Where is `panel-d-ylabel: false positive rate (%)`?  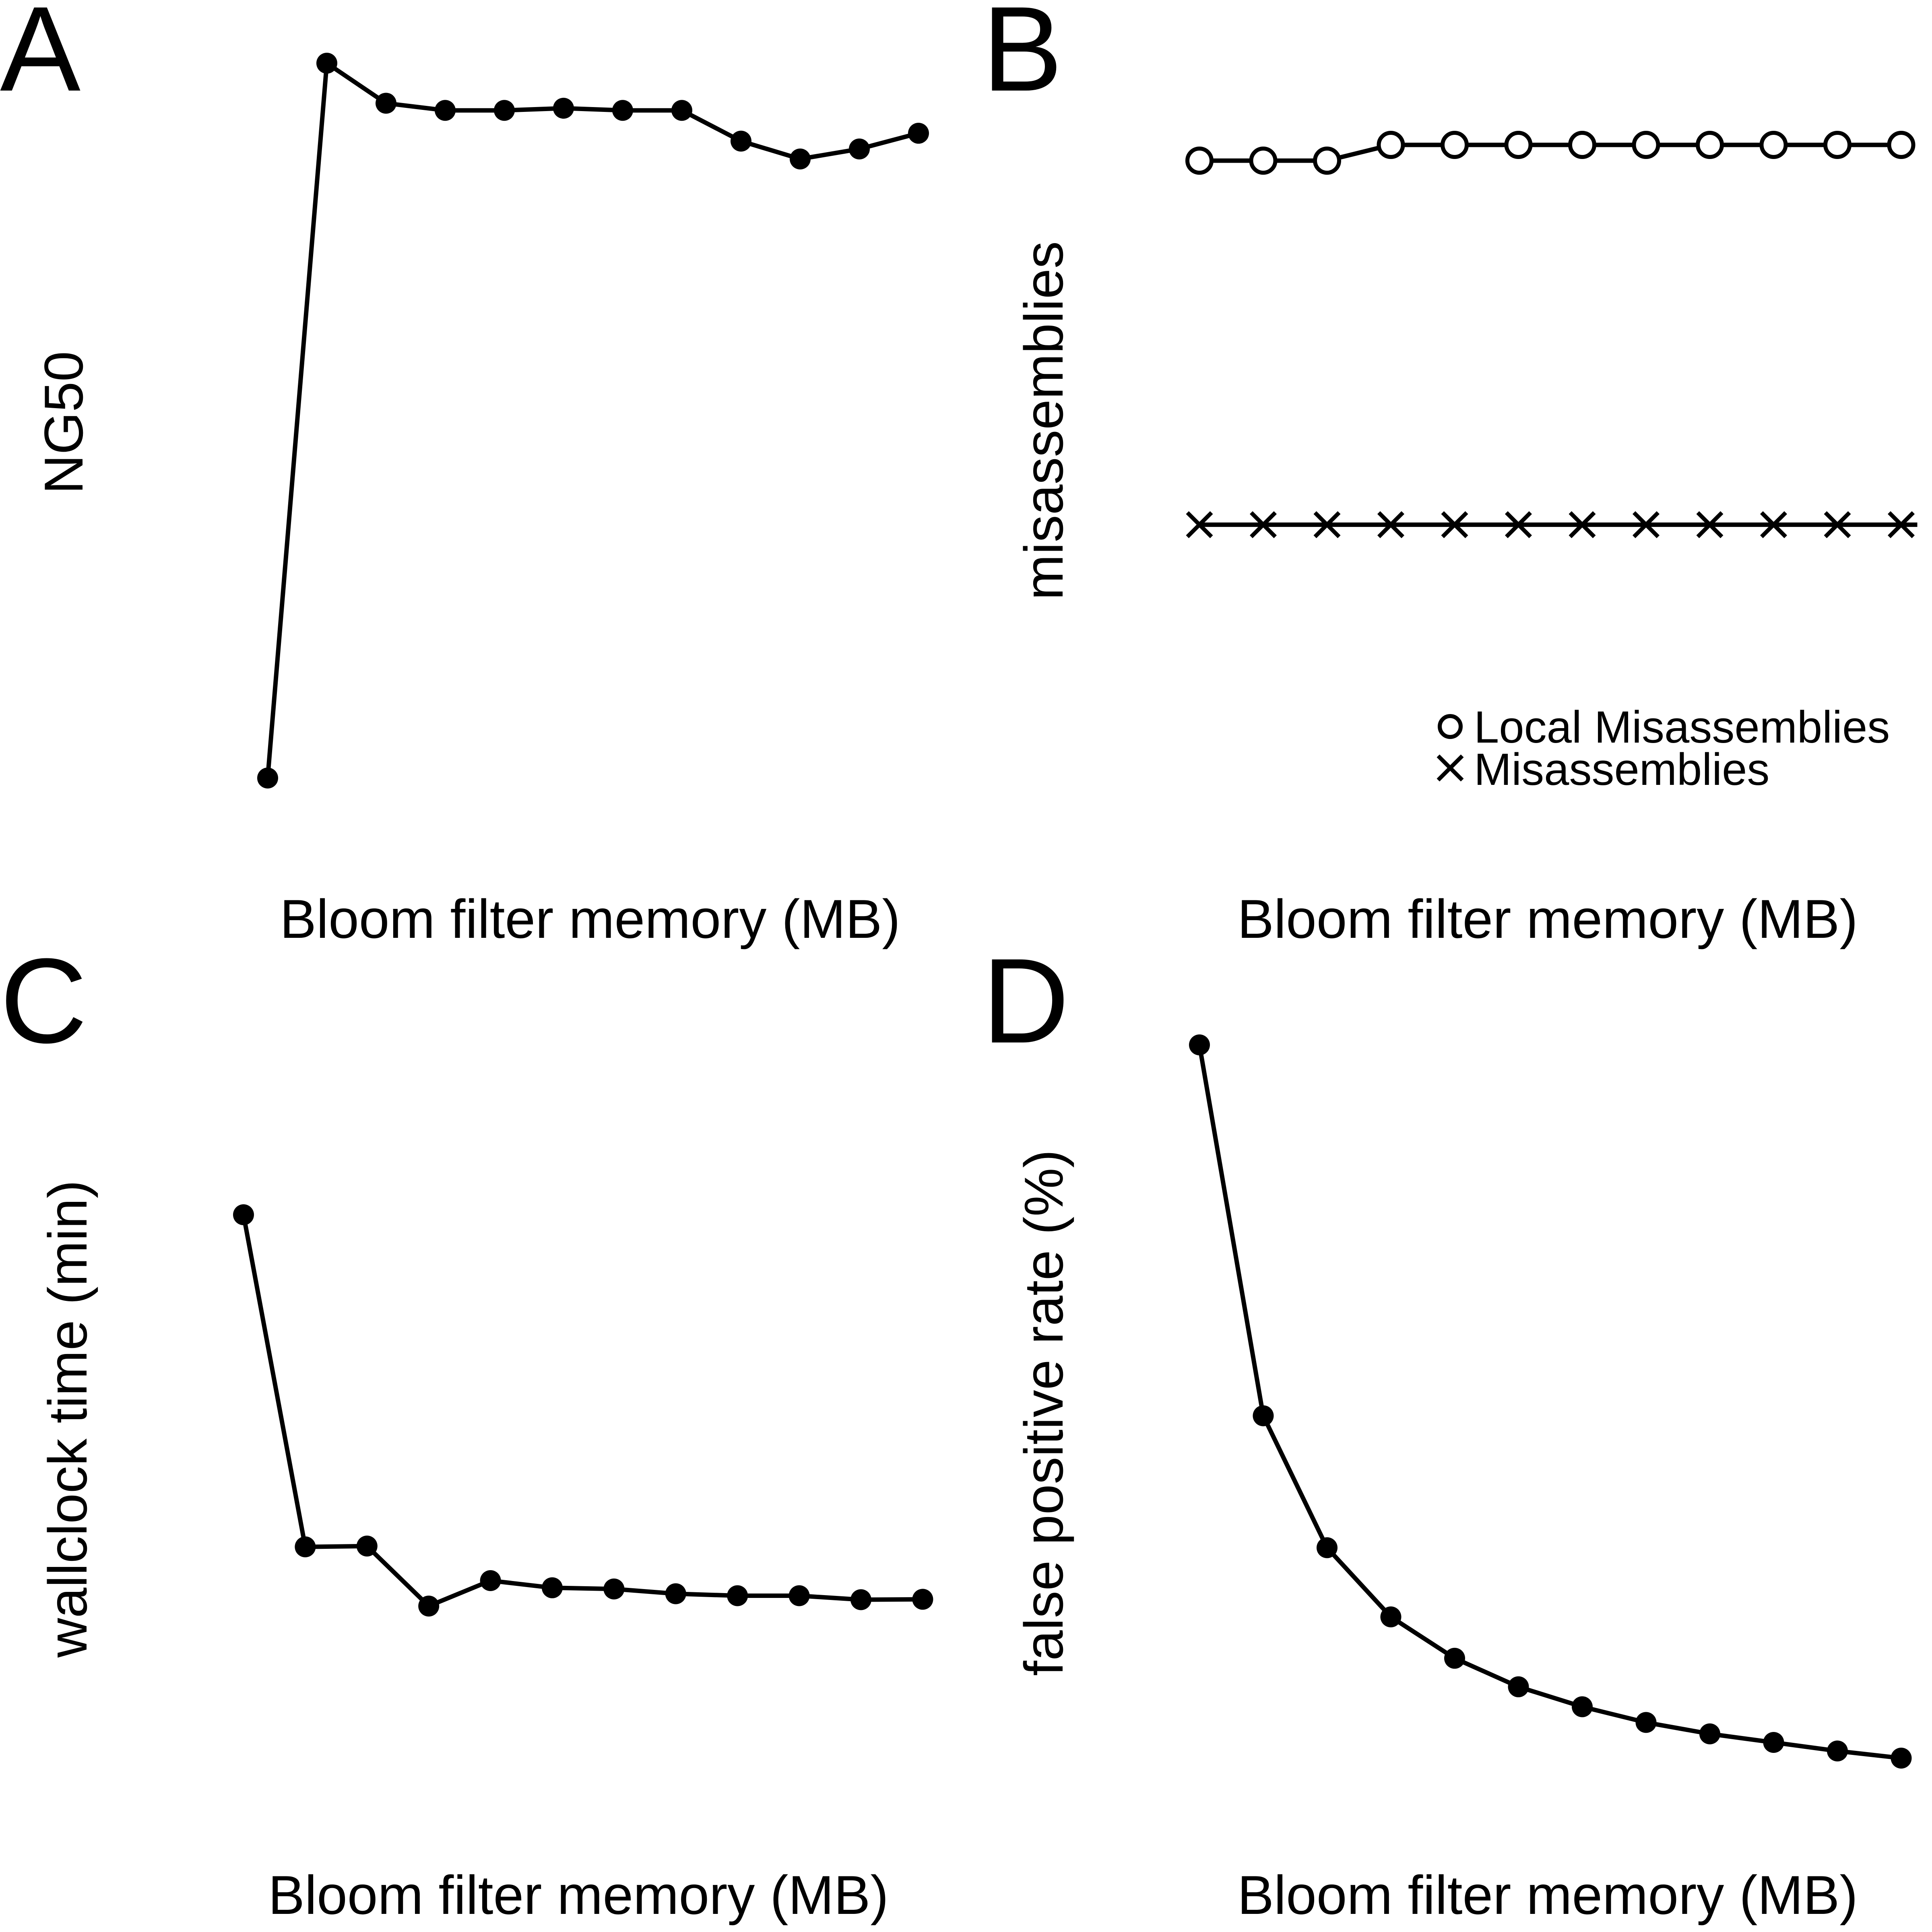 panel-d-ylabel: false positive rate (%) is located at coordinates (1043, 1413).